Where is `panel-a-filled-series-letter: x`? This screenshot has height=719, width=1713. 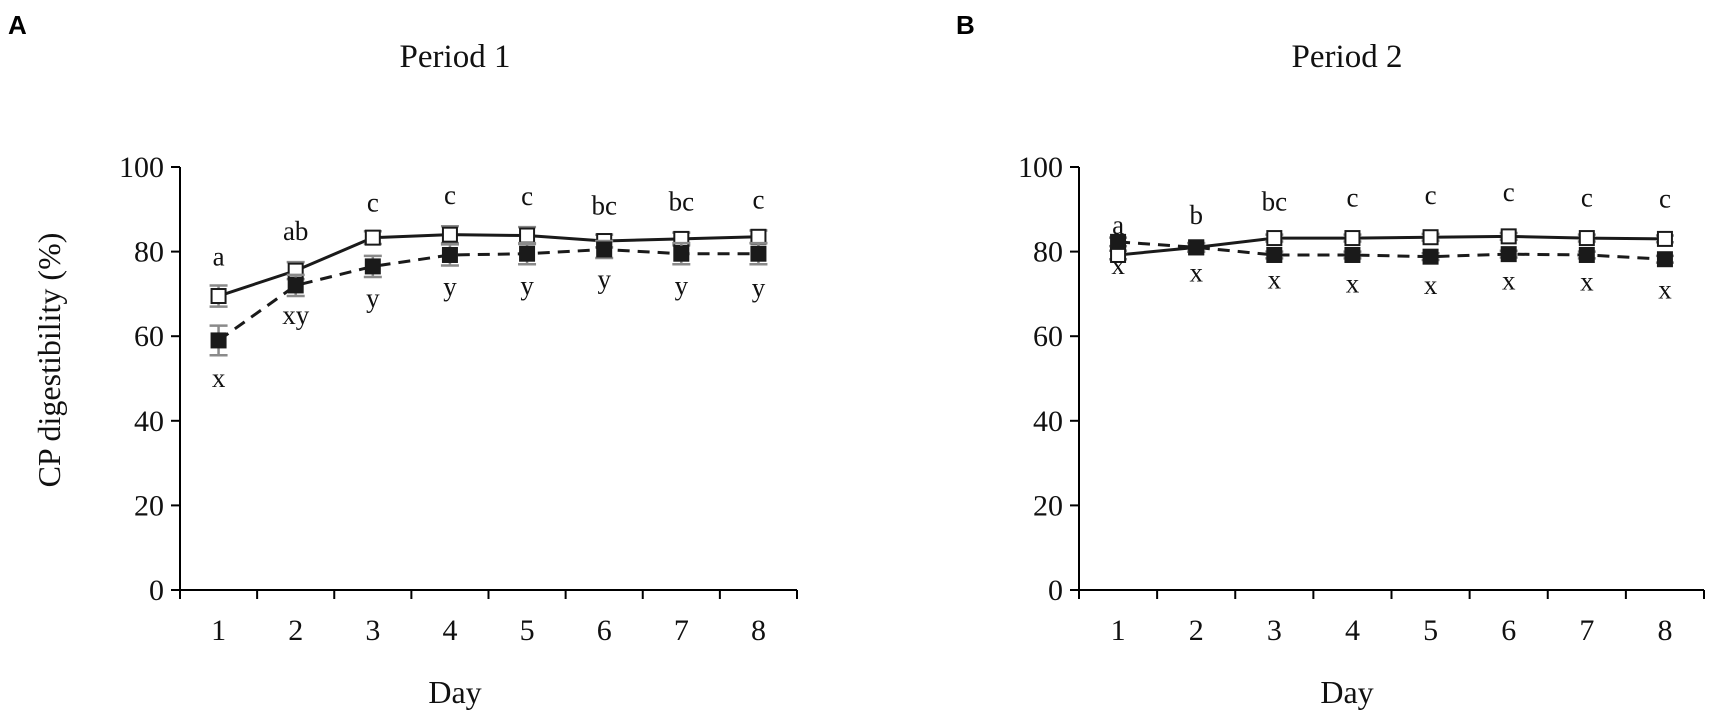
panel-a-filled-series-letter: x is located at coordinates (219, 378).